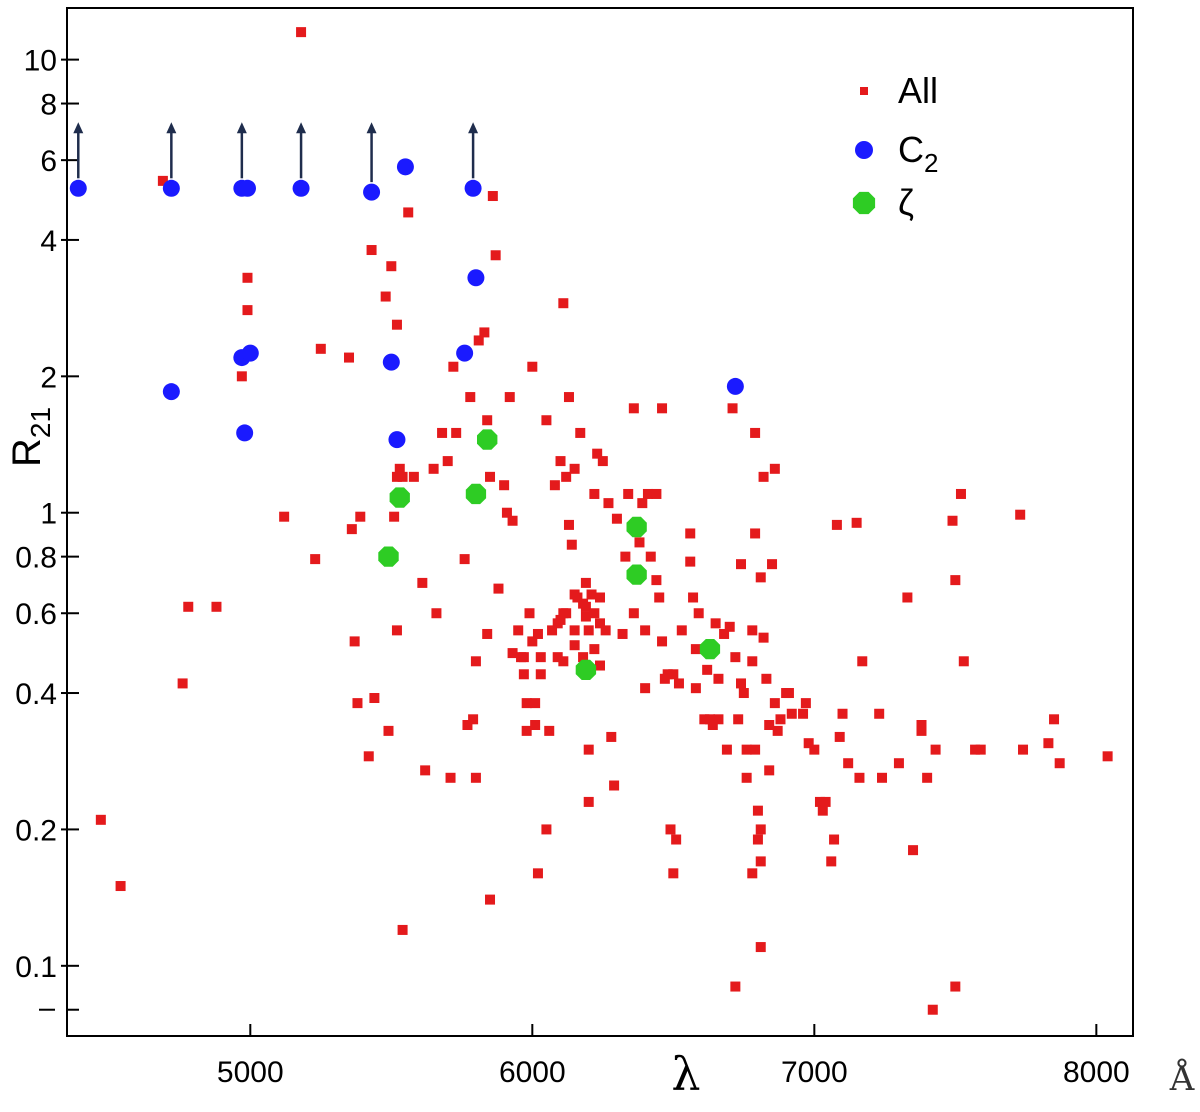 The image size is (1200, 1112). Describe the element at coordinates (864, 203) in the screenshot. I see `legend-marker-octagon` at that location.